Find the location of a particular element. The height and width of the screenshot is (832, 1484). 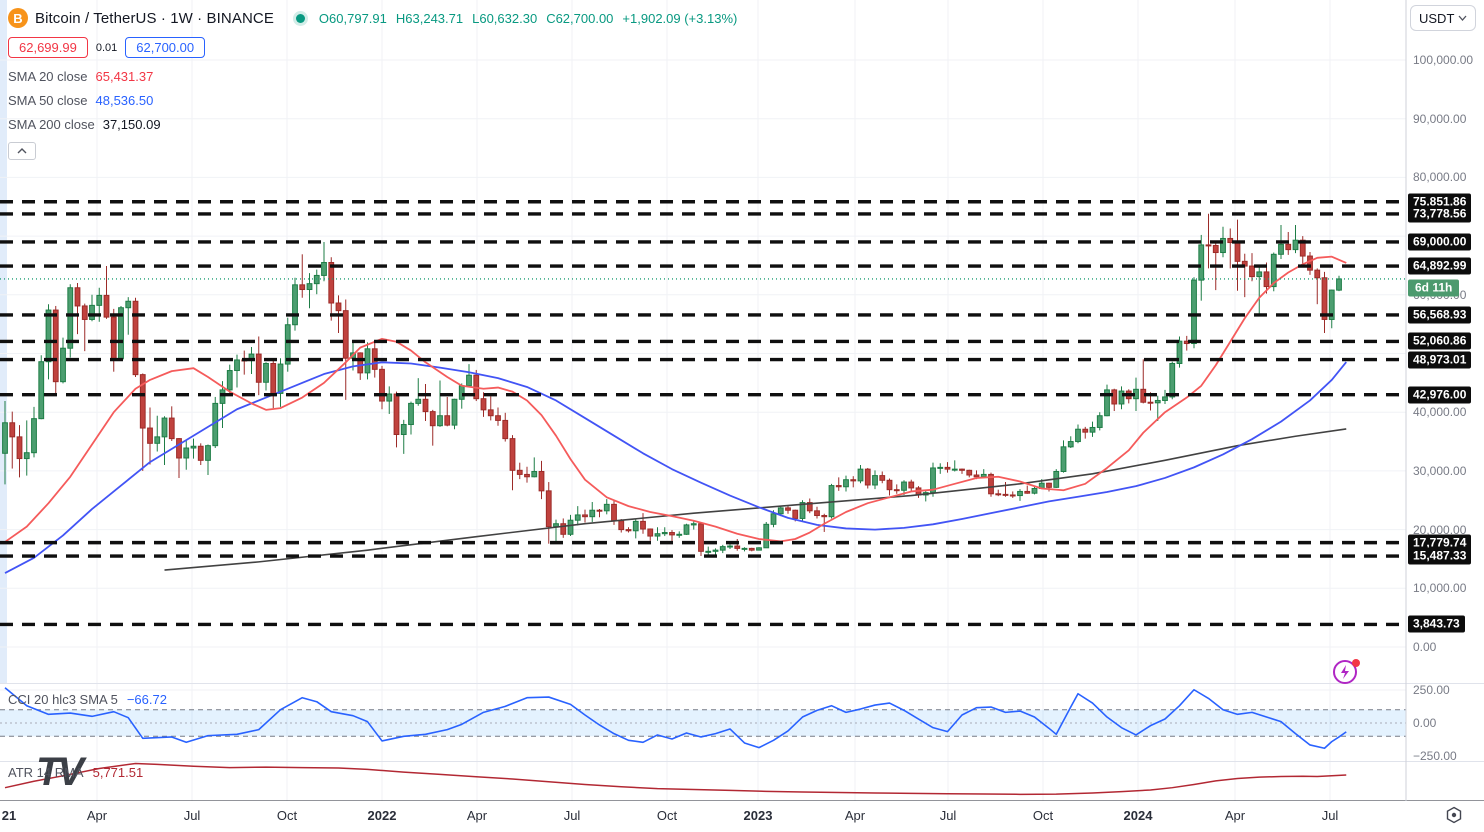

price-level-chip: 73,778.56 is located at coordinates (1440, 214).